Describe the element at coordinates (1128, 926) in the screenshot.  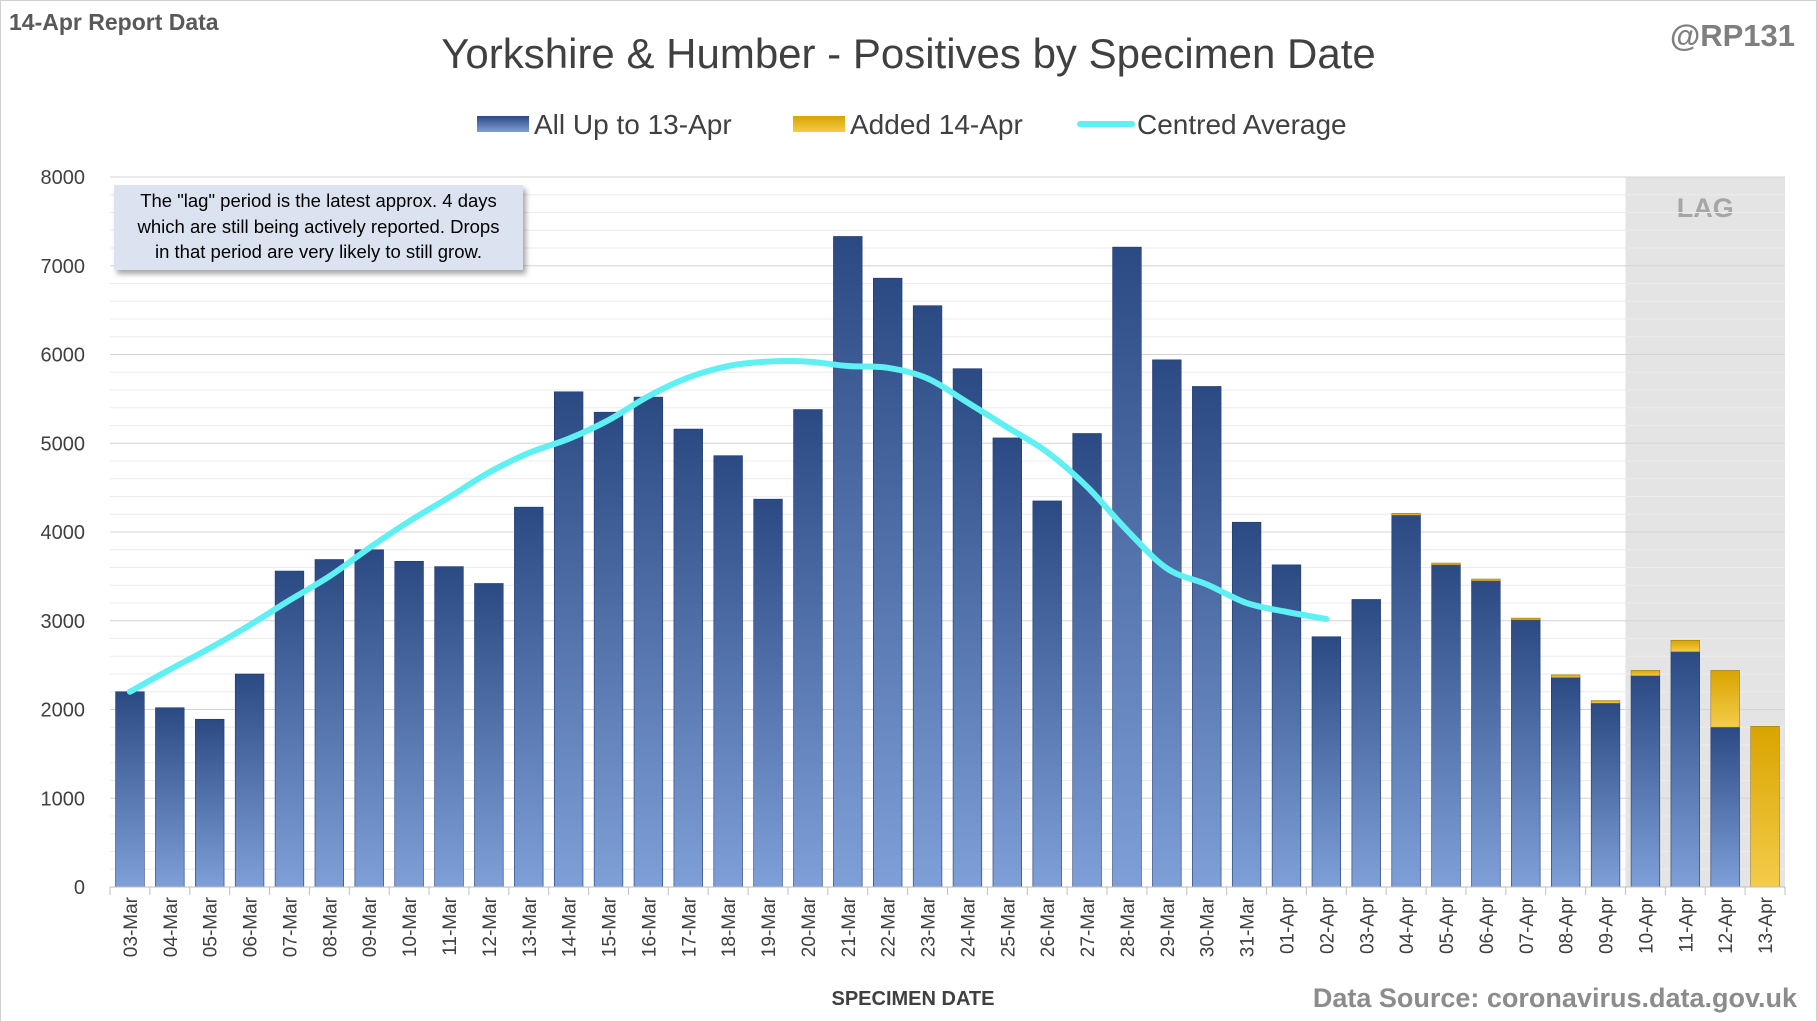
I see `x-tick-label: 28-Mar` at that location.